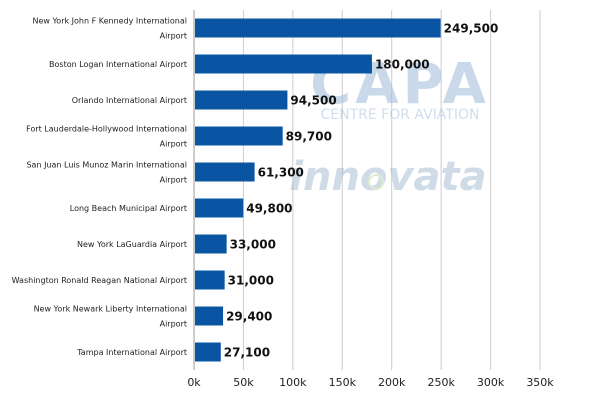 The image size is (600, 400). Describe the element at coordinates (309, 137) in the screenshot. I see `data-label: 89,700` at that location.